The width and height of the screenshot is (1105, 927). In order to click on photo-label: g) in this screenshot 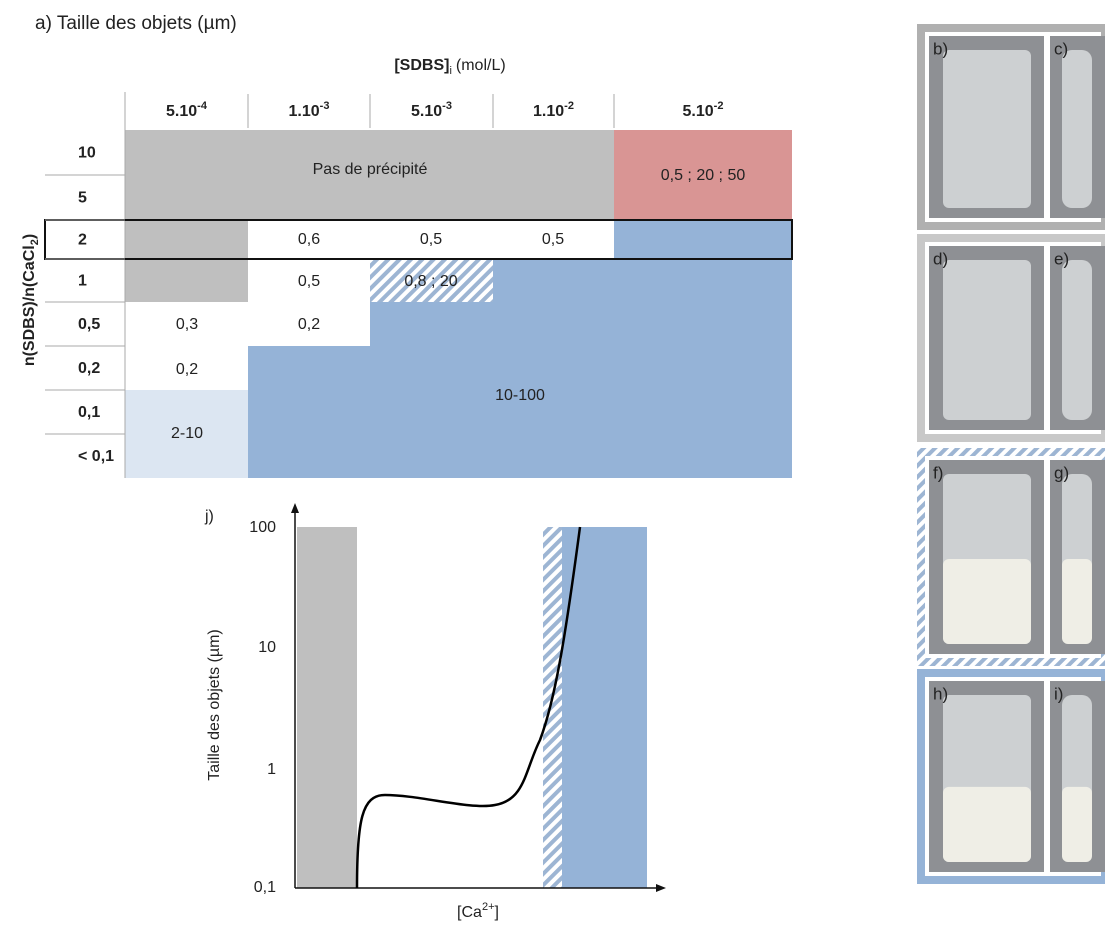, I will do `click(1061, 472)`.